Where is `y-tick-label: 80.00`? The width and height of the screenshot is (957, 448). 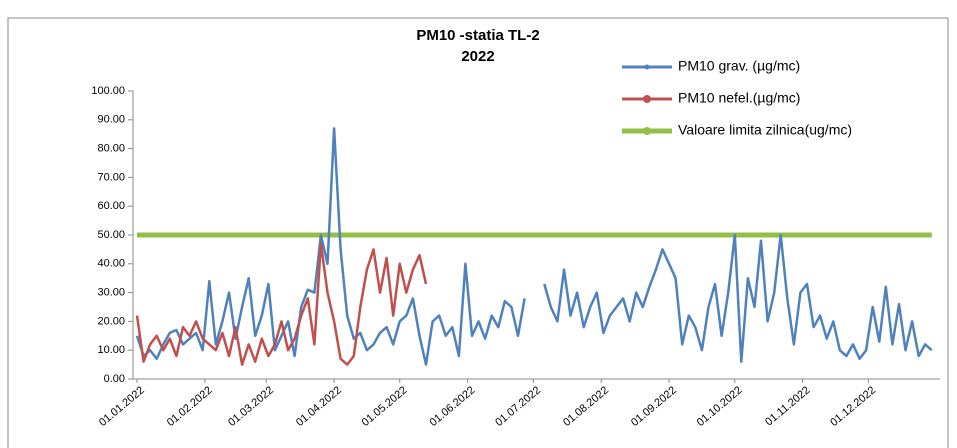 y-tick-label: 80.00 is located at coordinates (111, 149).